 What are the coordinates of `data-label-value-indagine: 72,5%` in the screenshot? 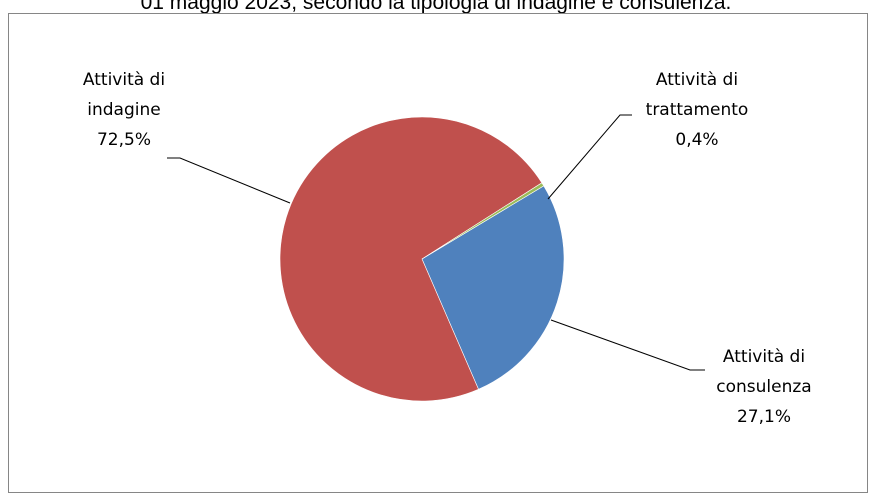 It's located at (124, 140).